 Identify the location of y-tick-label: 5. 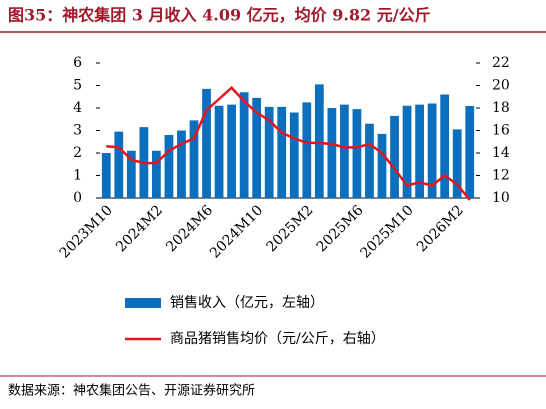
(77, 86).